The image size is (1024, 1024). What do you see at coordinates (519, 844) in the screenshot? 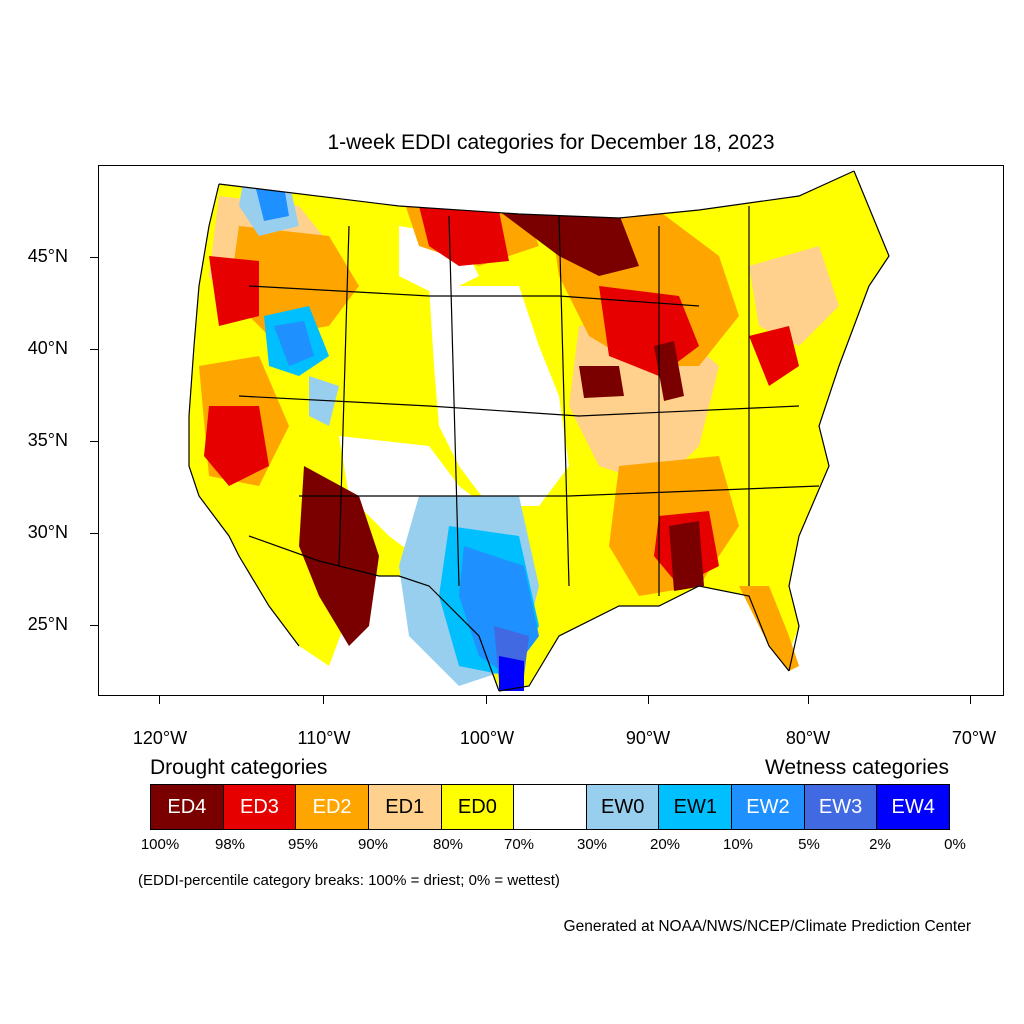
I see `break-label: 70%` at bounding box center [519, 844].